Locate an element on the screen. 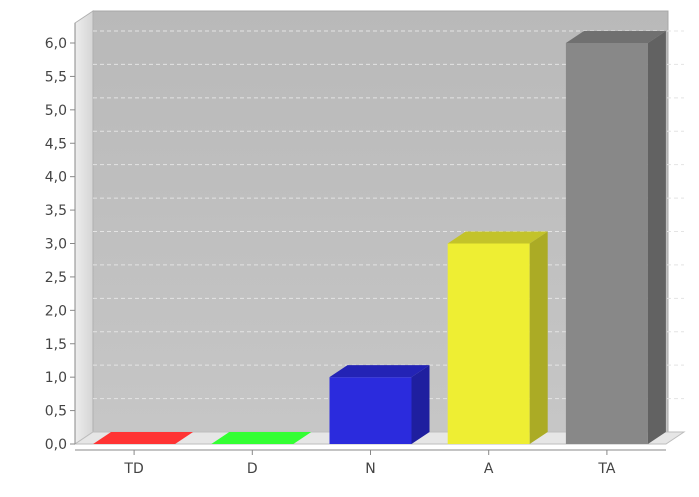  y-tick-label: 6,0 is located at coordinates (56, 44).